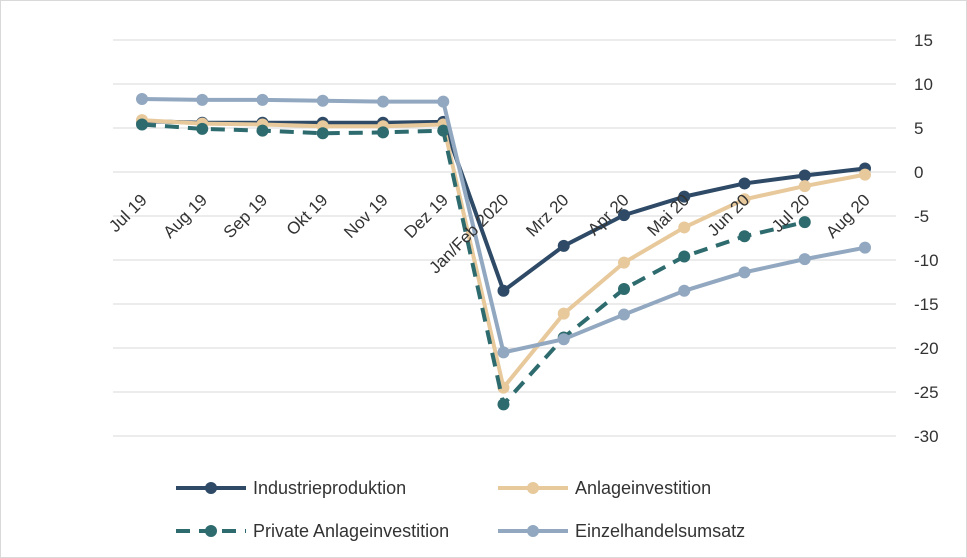 The image size is (967, 558). Describe the element at coordinates (926, 348) in the screenshot. I see `y-tick-label: -20` at that location.